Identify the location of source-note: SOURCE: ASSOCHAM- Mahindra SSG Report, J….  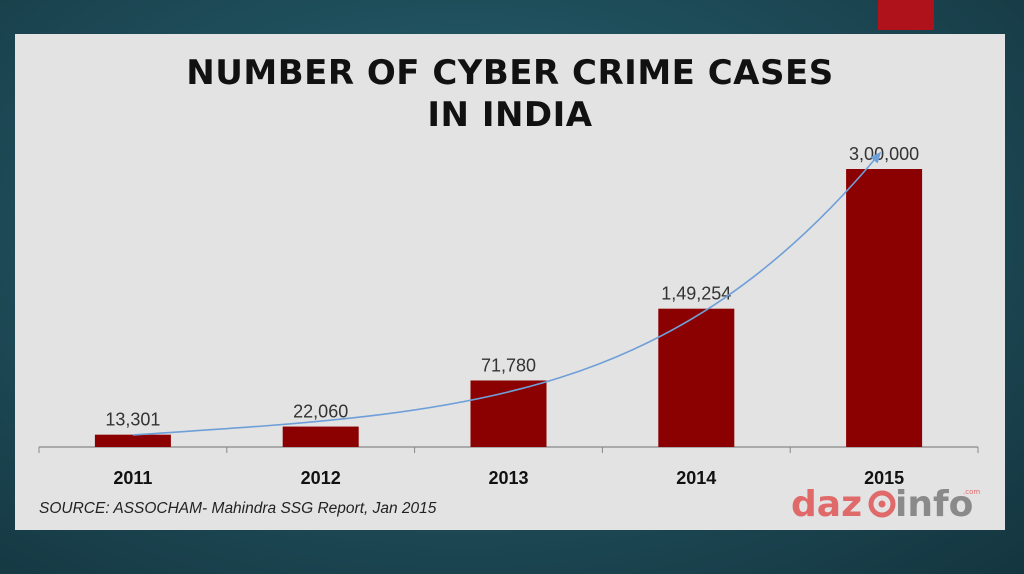
(238, 508).